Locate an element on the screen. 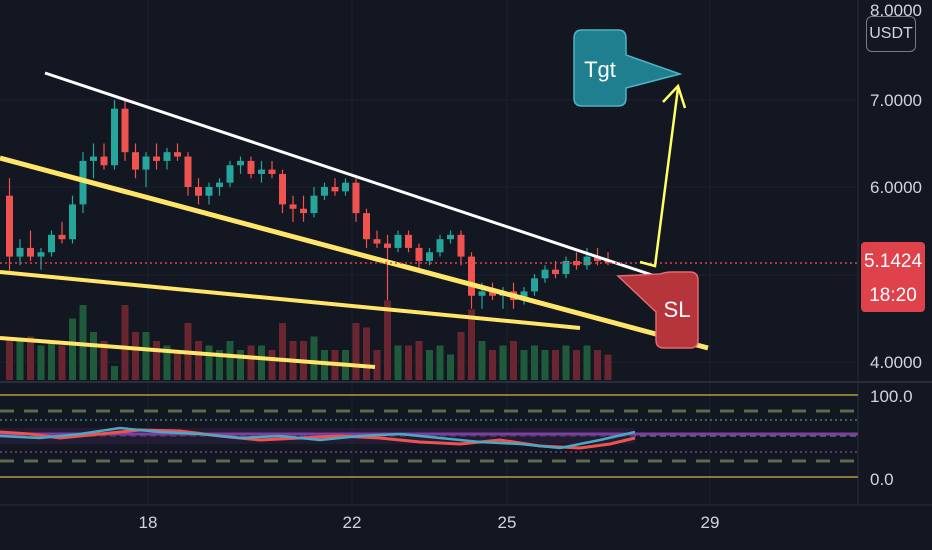  rsi-tick-0: 0.0 is located at coordinates (882, 479).